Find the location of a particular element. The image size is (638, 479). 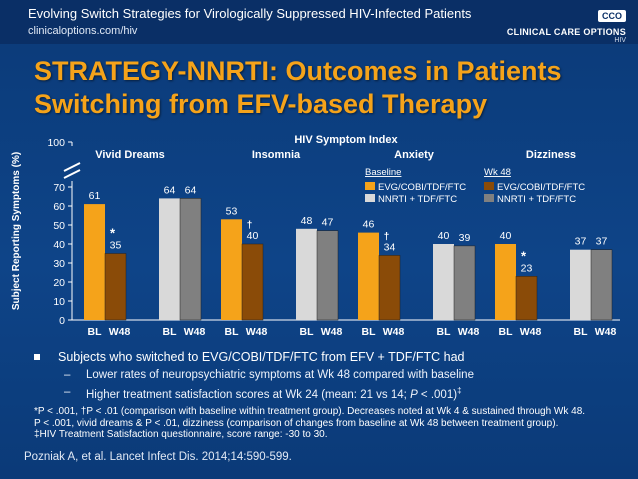

legend-baseline-evg-swatch is located at coordinates (370, 186).